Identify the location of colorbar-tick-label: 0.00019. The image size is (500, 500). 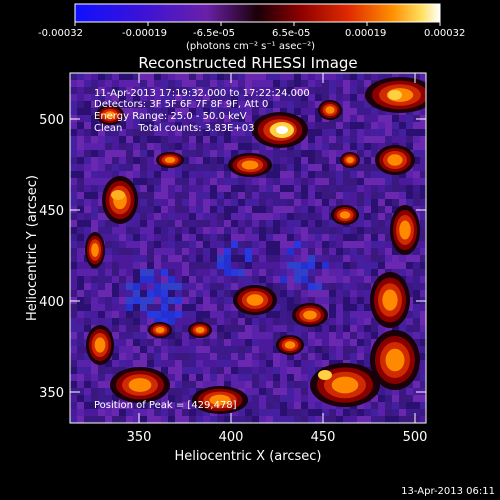
(365, 33).